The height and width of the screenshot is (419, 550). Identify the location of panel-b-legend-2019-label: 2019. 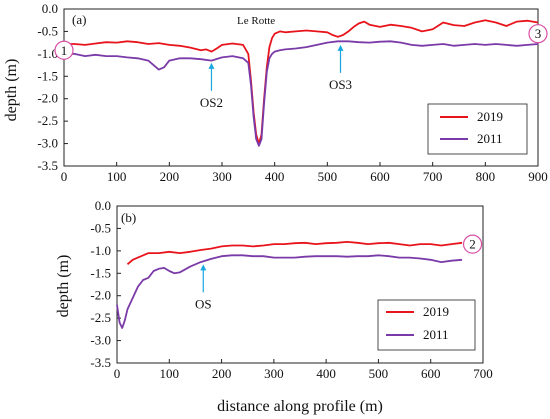
(436, 311).